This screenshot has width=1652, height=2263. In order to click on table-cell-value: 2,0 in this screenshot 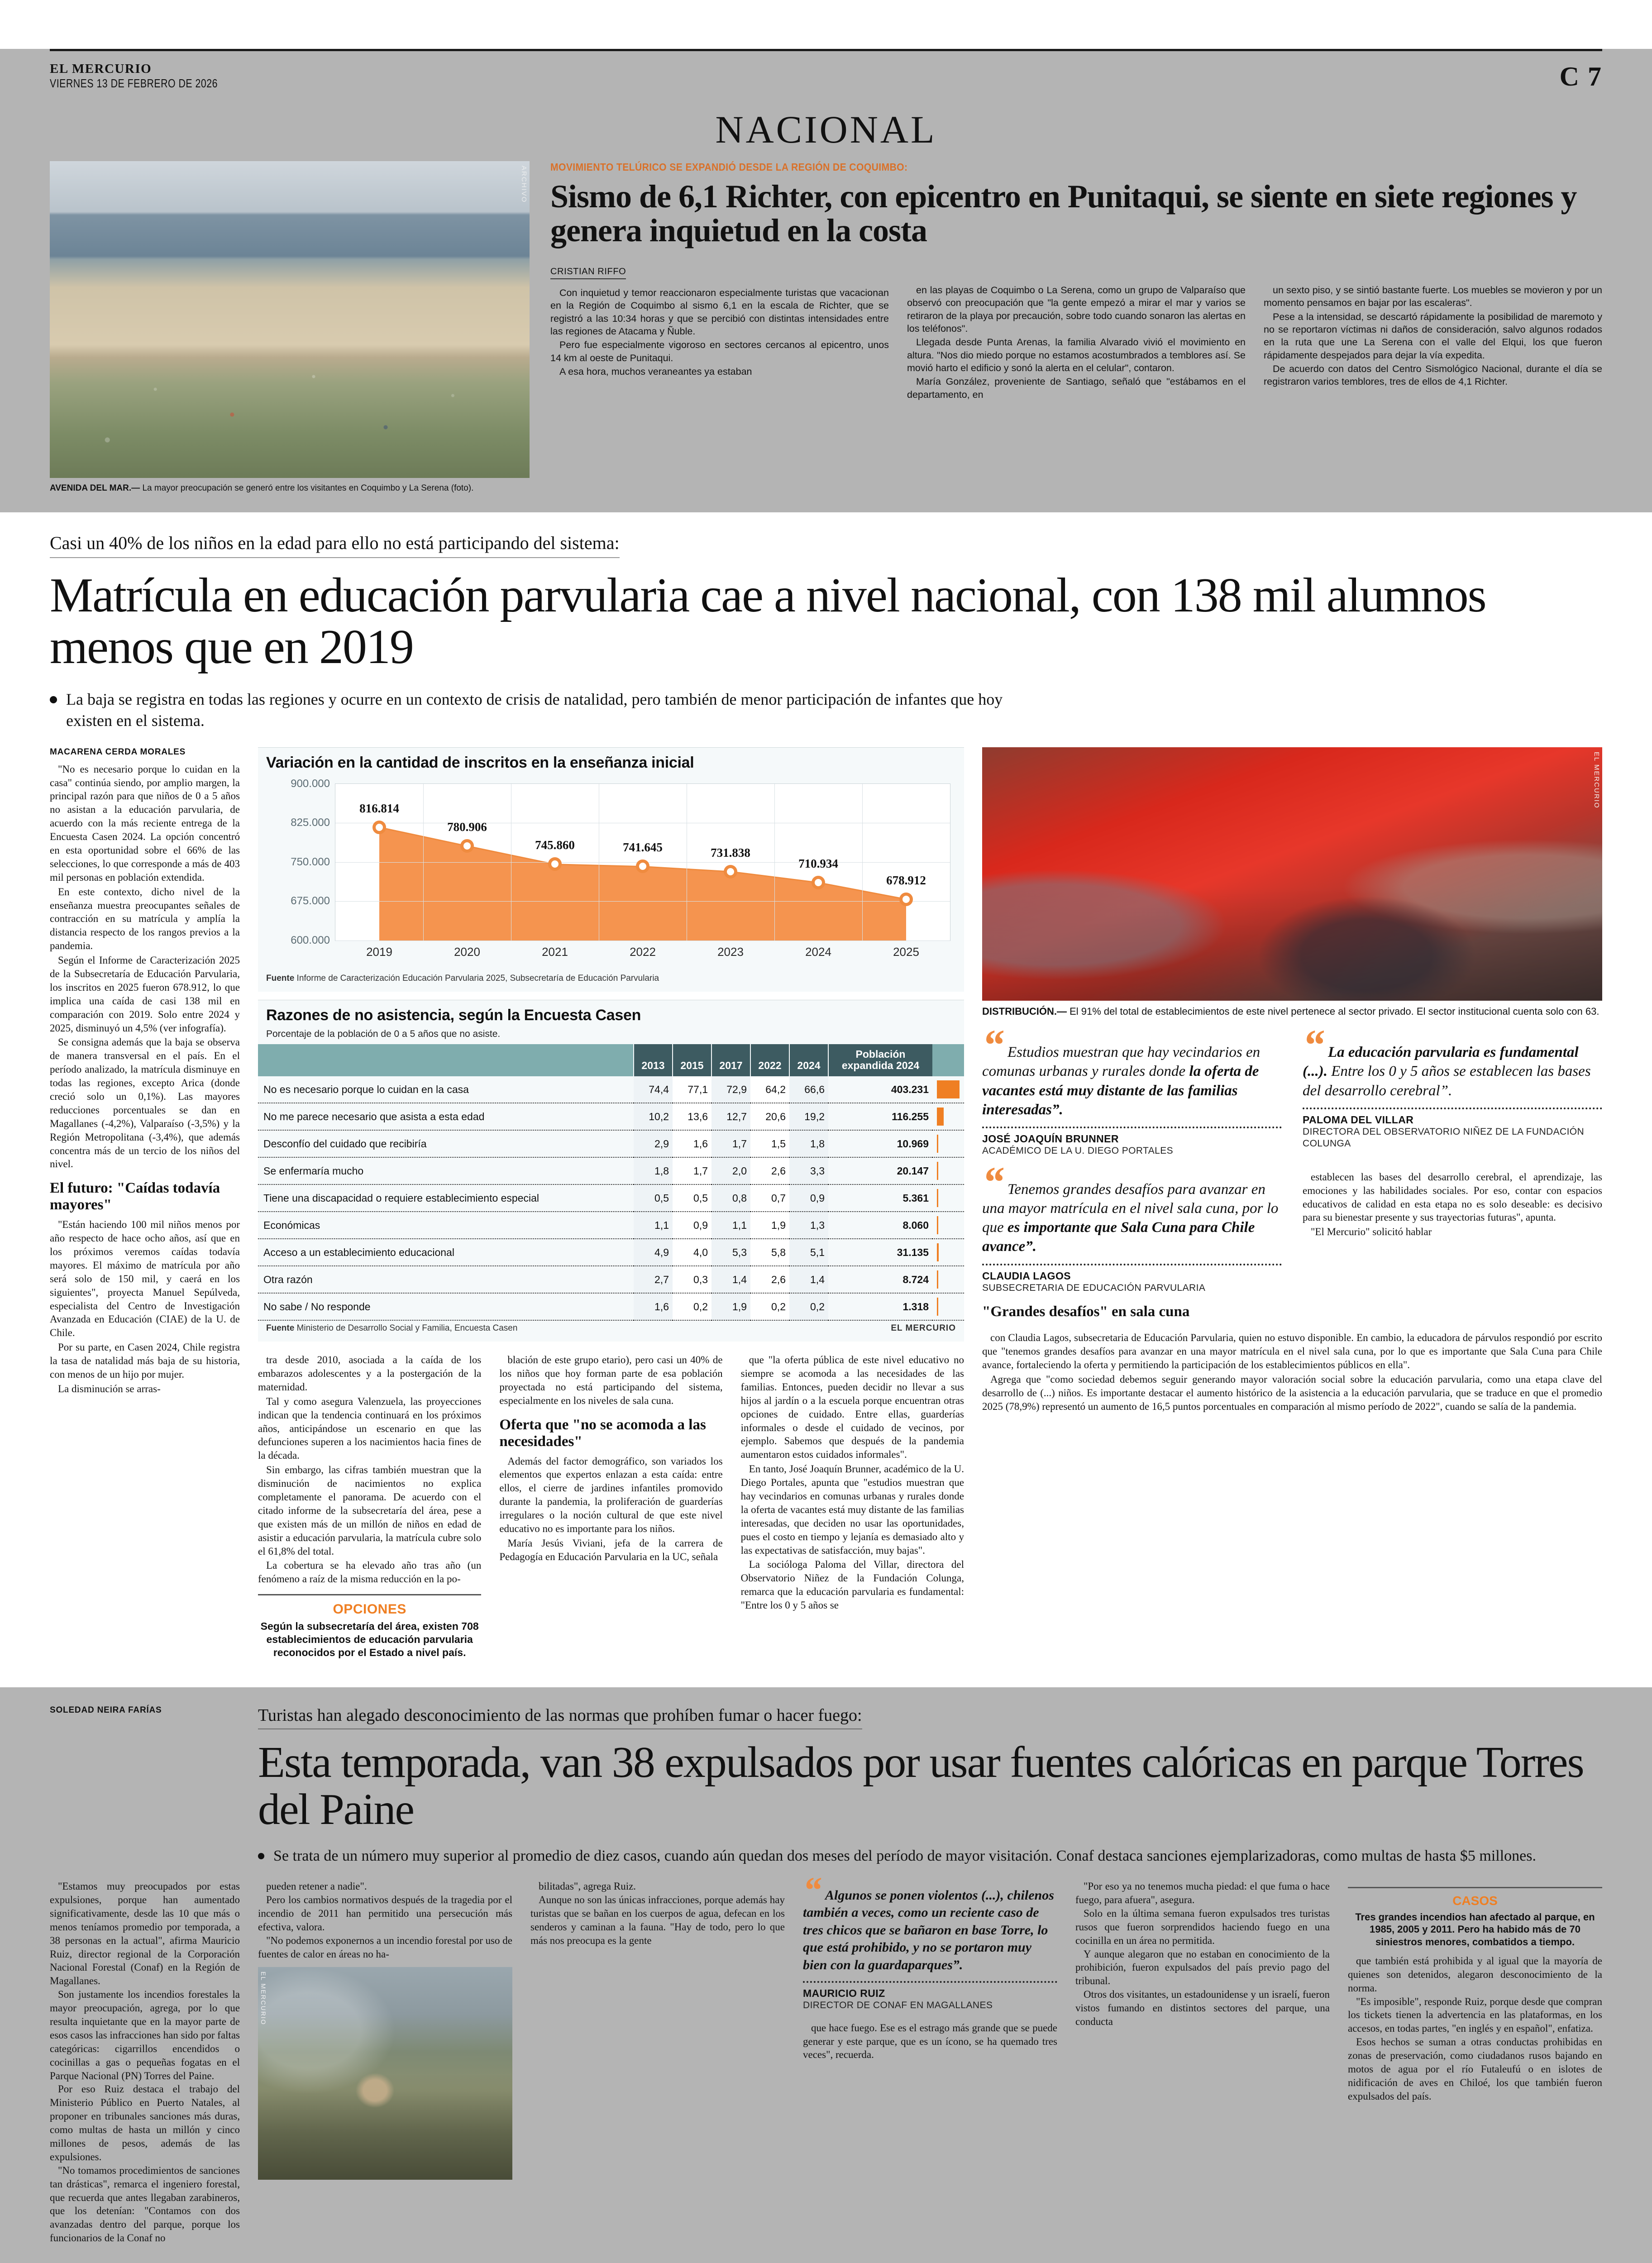, I will do `click(730, 1171)`.